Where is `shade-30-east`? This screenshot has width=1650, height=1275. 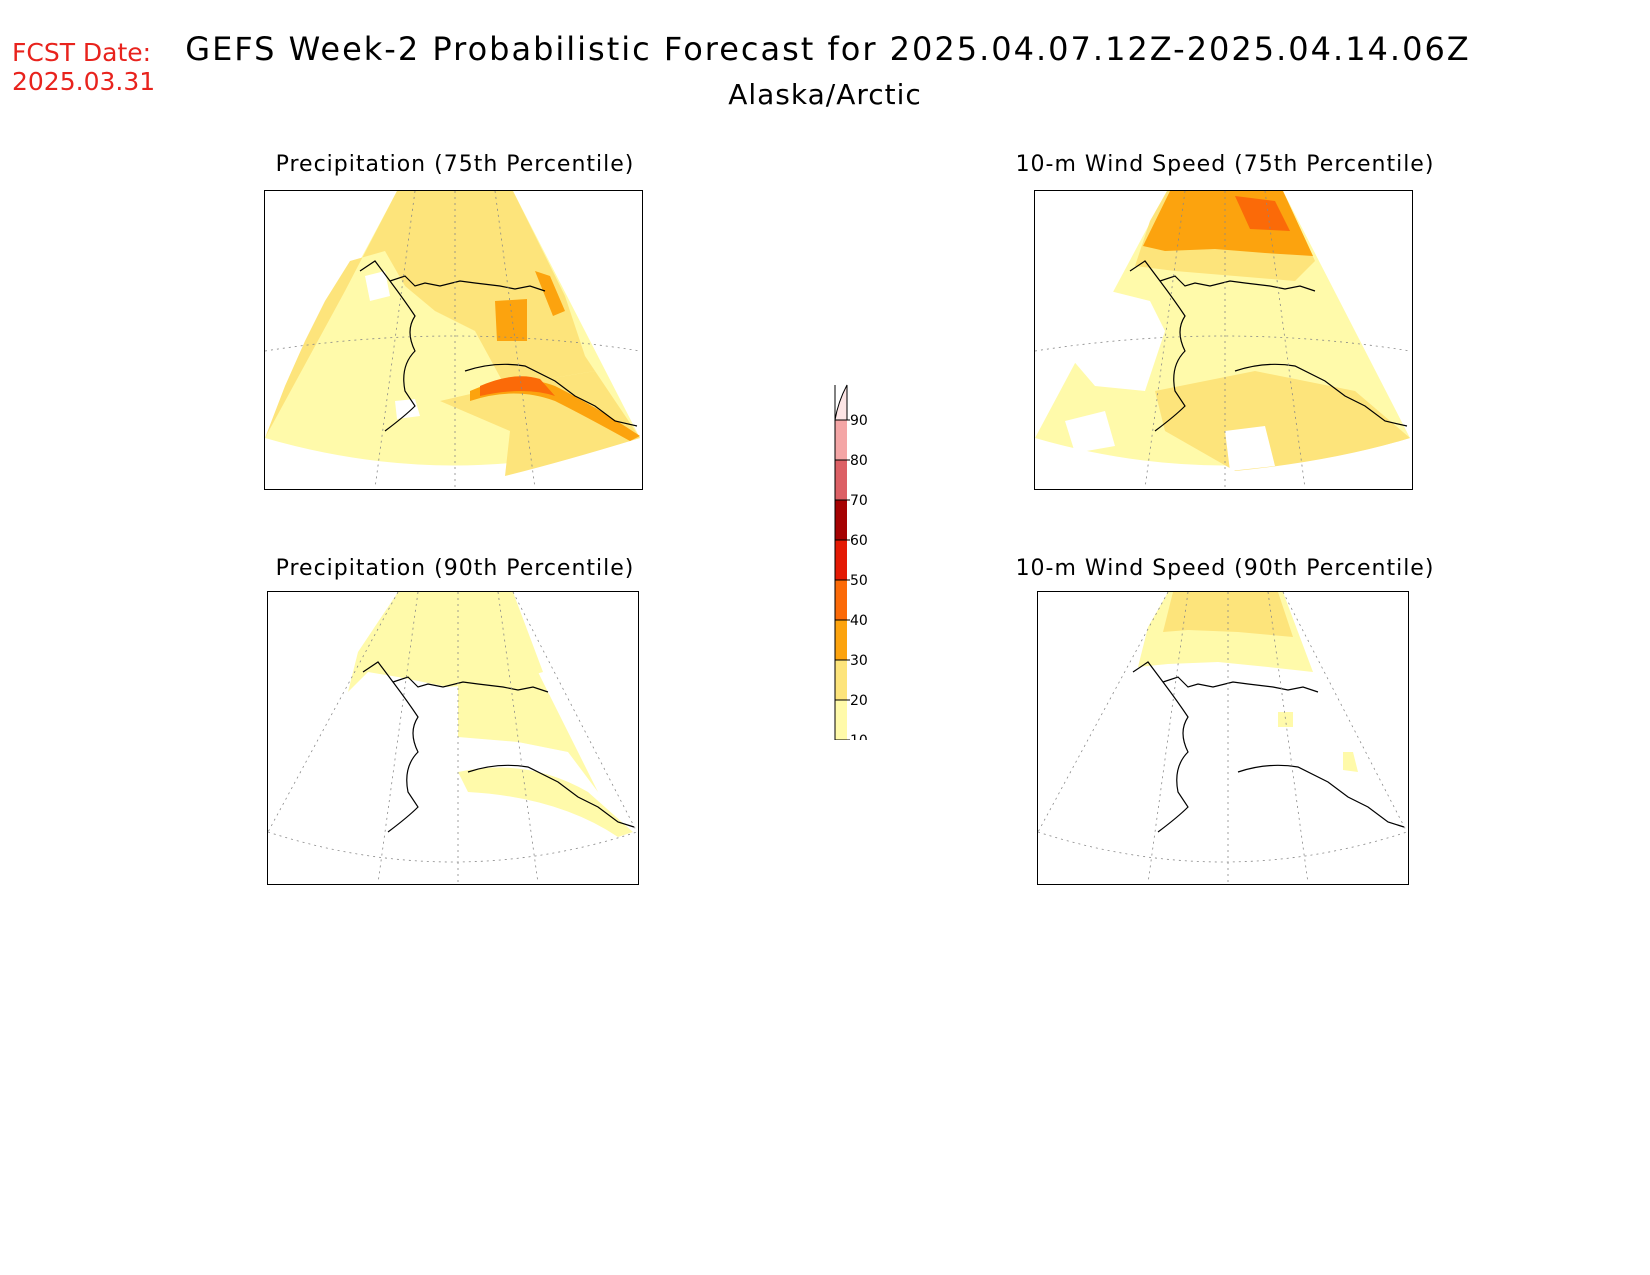 shade-30-east is located at coordinates (550, 293).